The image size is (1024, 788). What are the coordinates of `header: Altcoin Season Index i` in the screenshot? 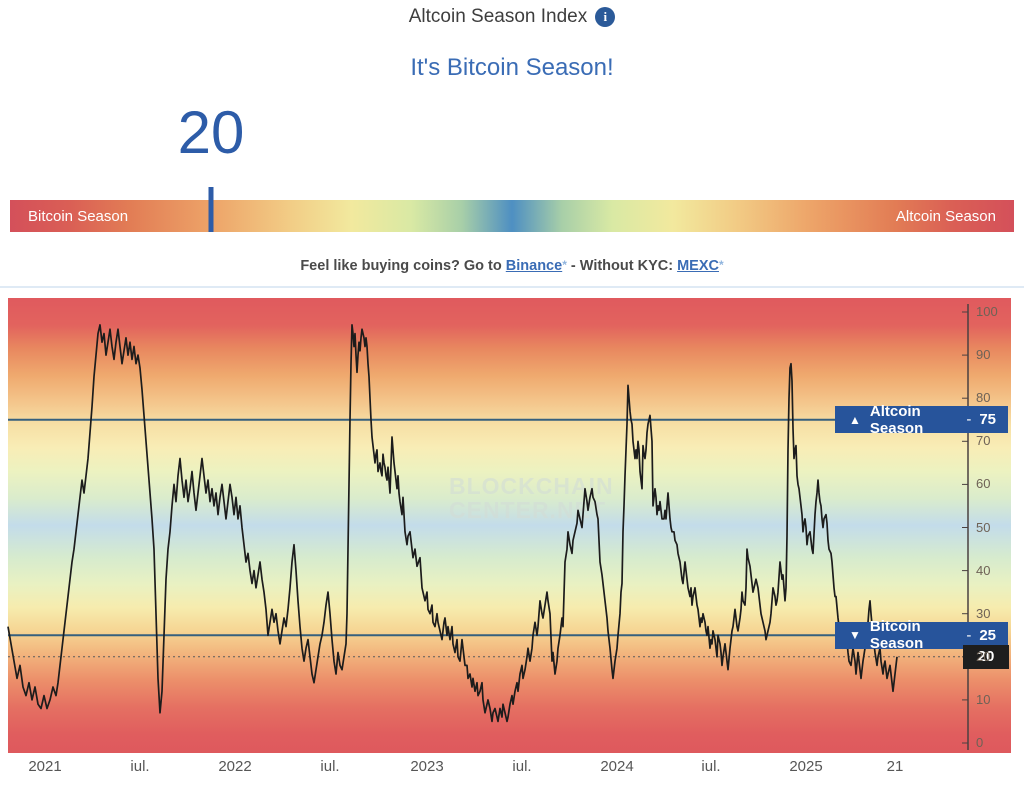 It's located at (512, 17).